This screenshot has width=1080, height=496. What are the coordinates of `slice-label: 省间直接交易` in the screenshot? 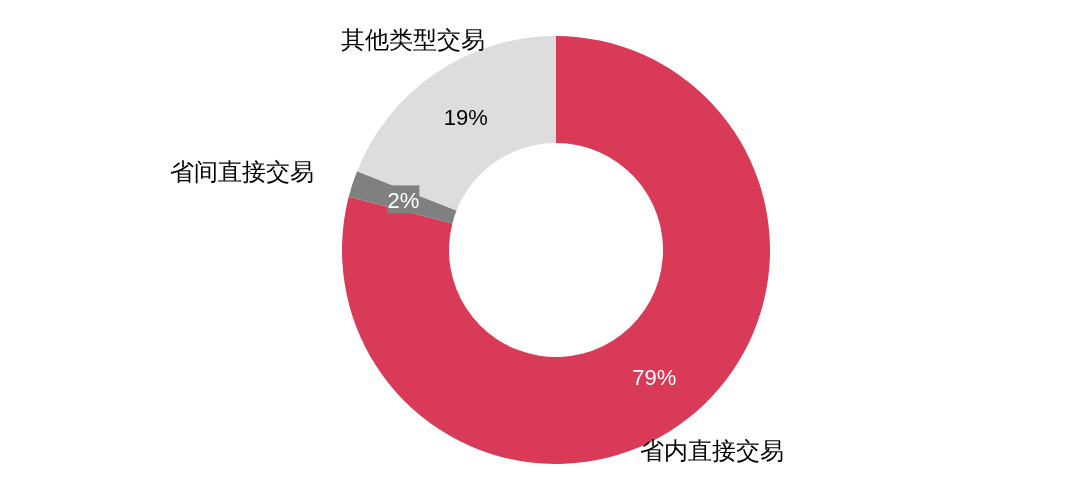 It's located at (242, 171).